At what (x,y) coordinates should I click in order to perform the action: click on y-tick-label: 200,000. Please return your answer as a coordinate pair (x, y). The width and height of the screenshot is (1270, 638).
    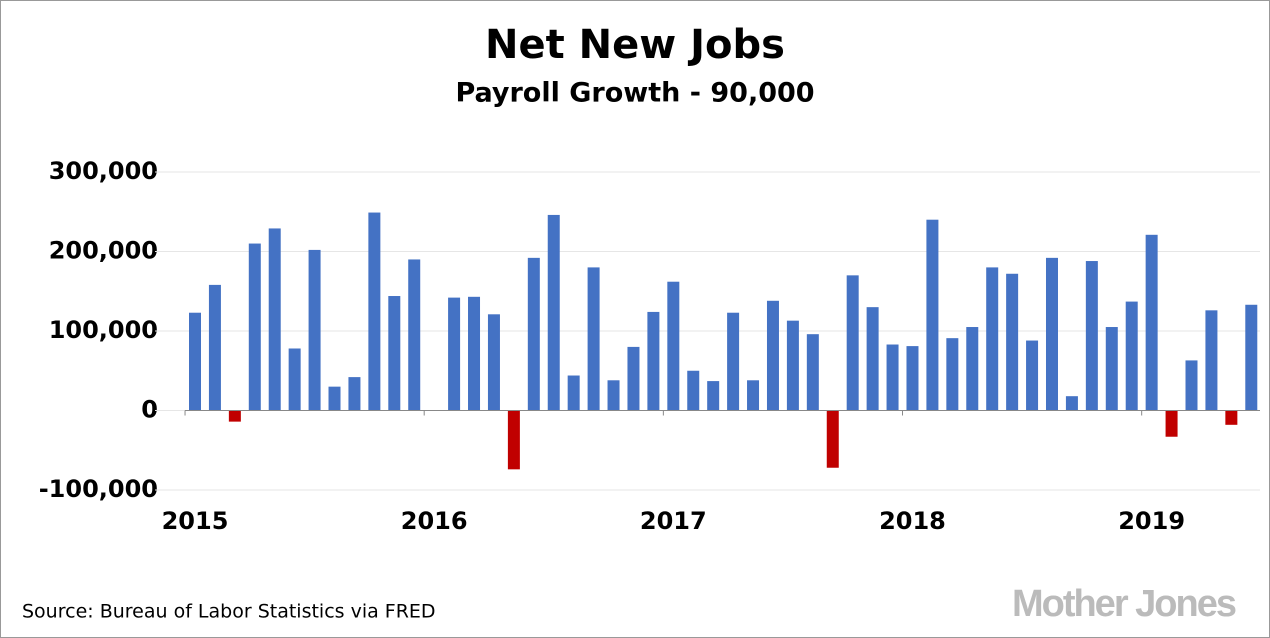
    Looking at the image, I should click on (103, 251).